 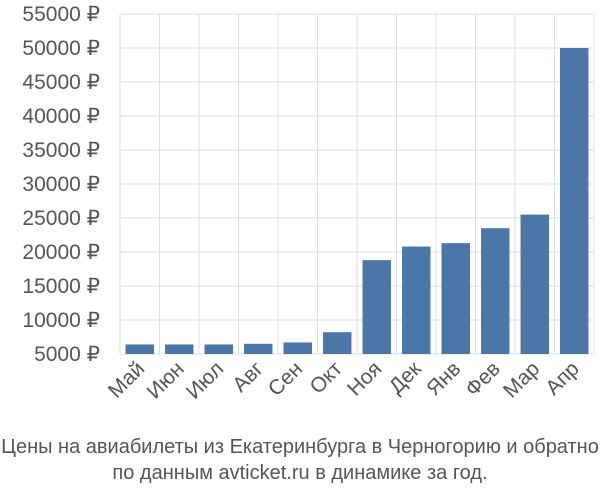 What do you see at coordinates (248, 377) in the screenshot?
I see `x-tick-label: Авг` at bounding box center [248, 377].